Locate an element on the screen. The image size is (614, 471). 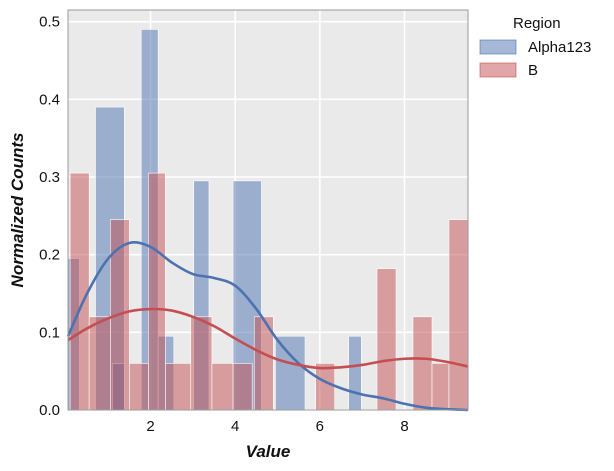
y-tick-label: 0.2 is located at coordinates (49, 255).